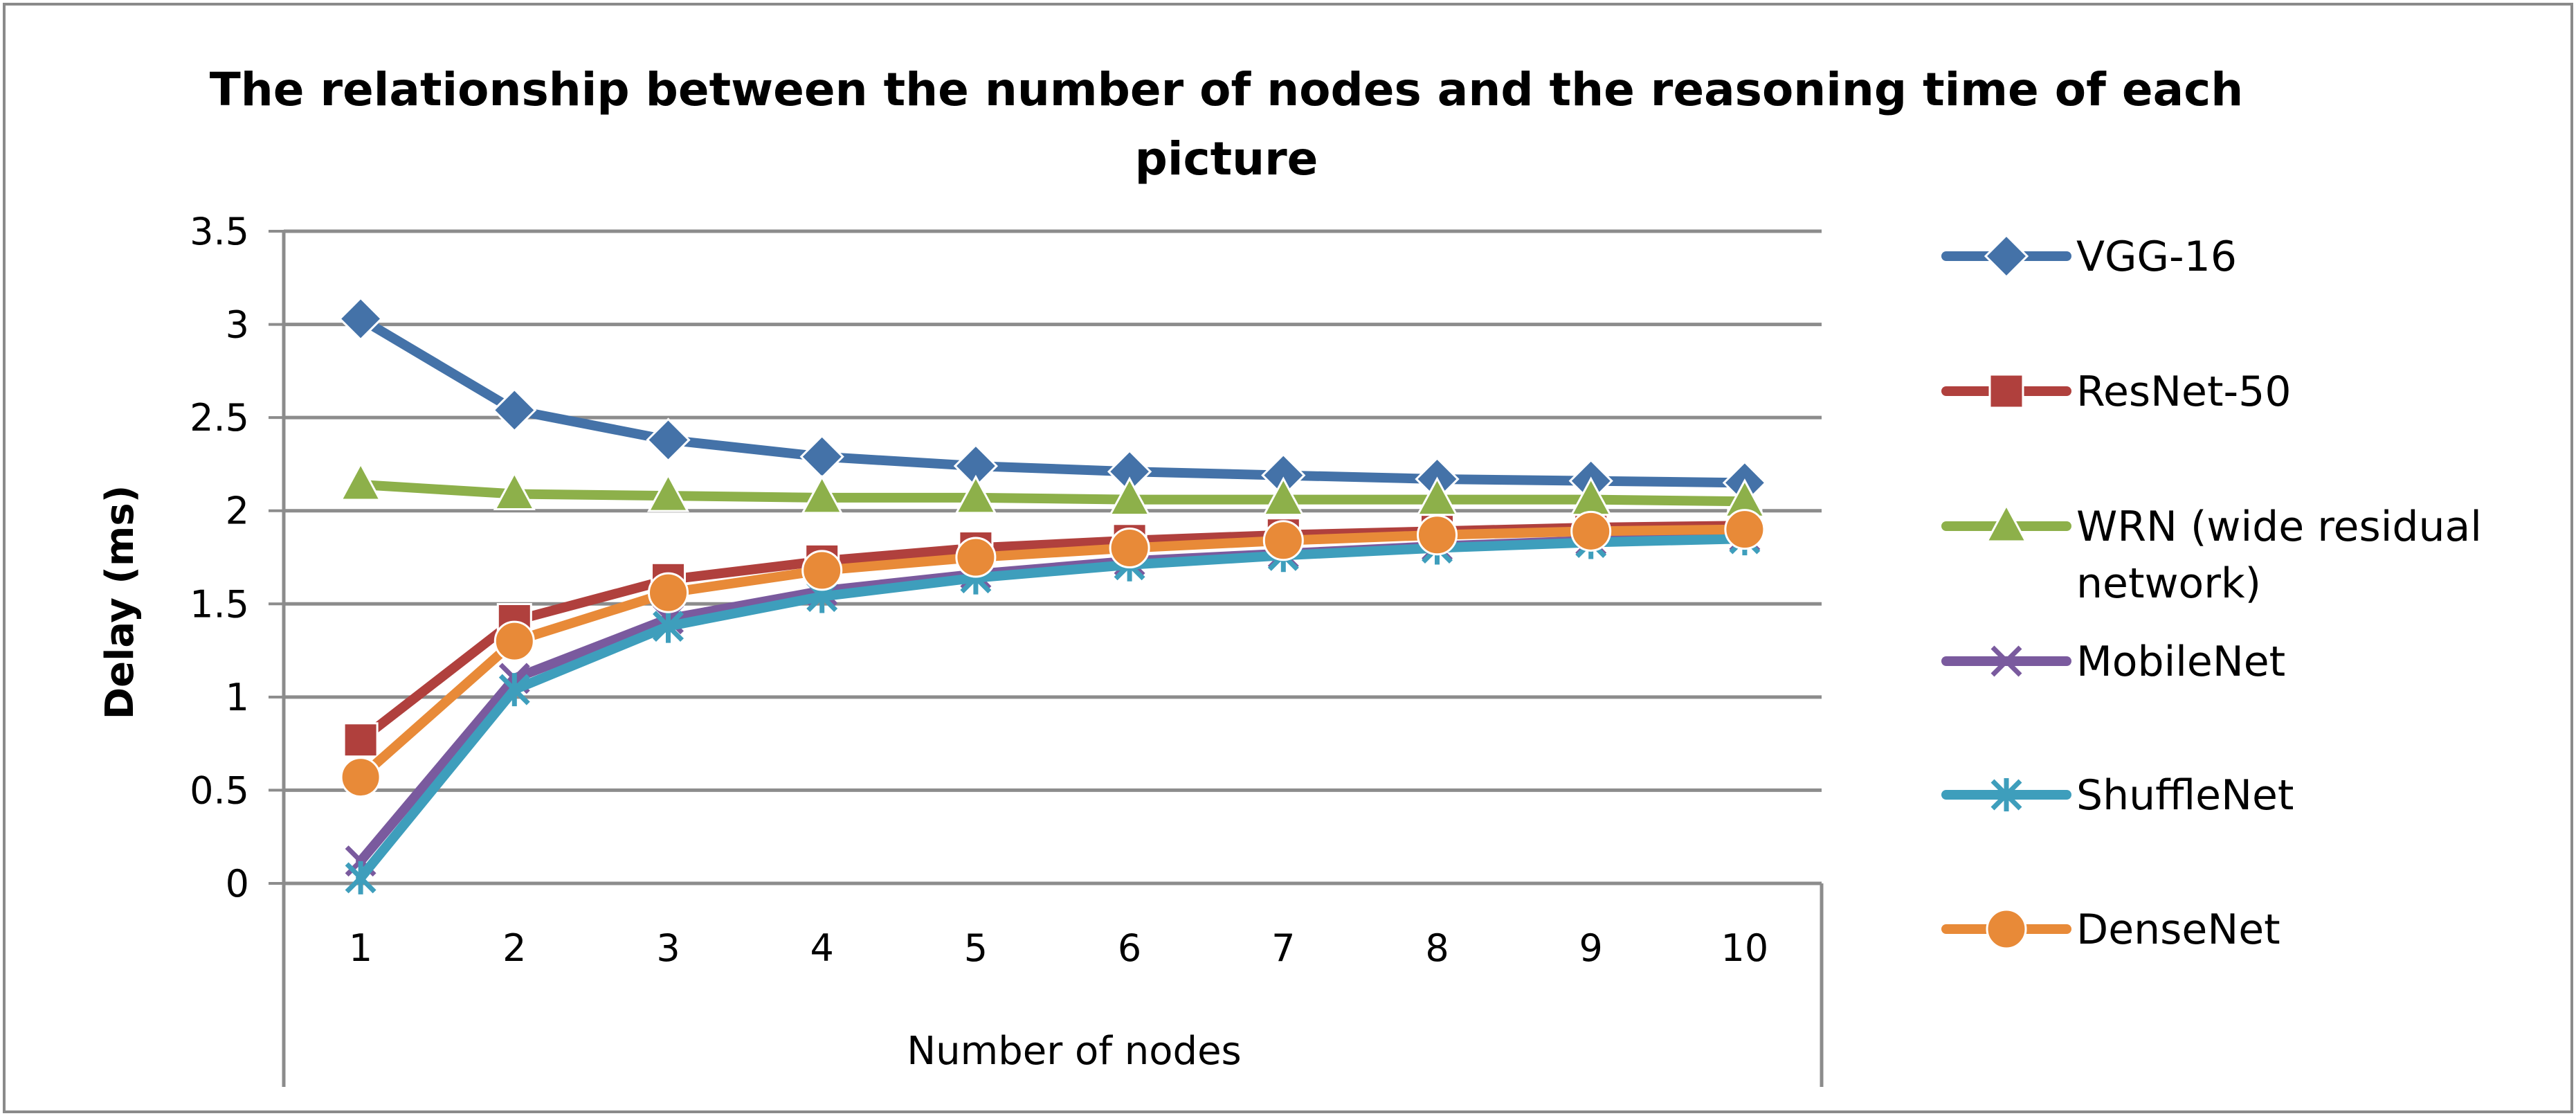  I want to click on series-densenet, so click(1053, 653).